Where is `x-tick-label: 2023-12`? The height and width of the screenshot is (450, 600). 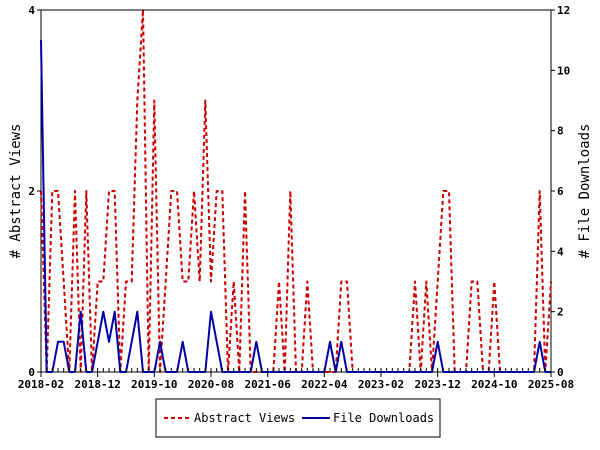
x-tick-label: 2023-12 is located at coordinates (437, 384).